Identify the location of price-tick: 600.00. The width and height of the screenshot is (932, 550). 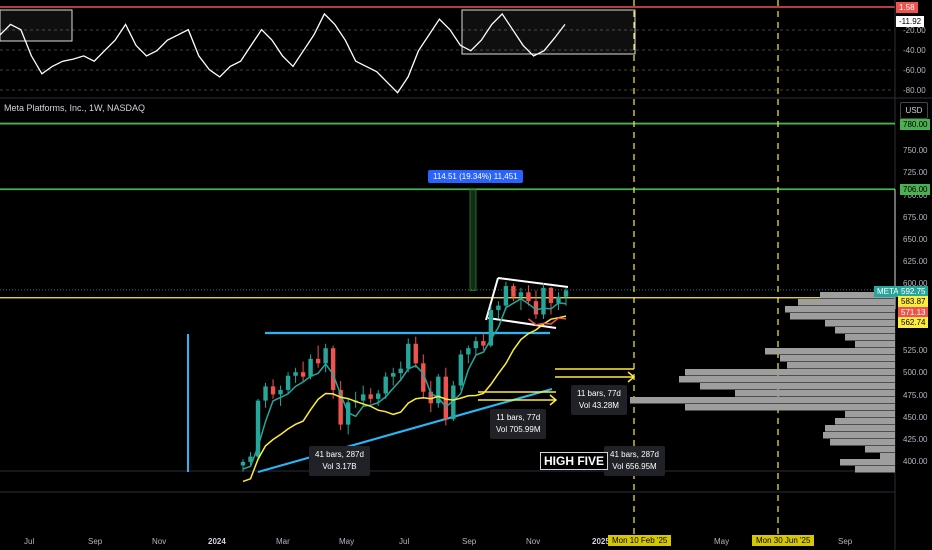
(915, 283).